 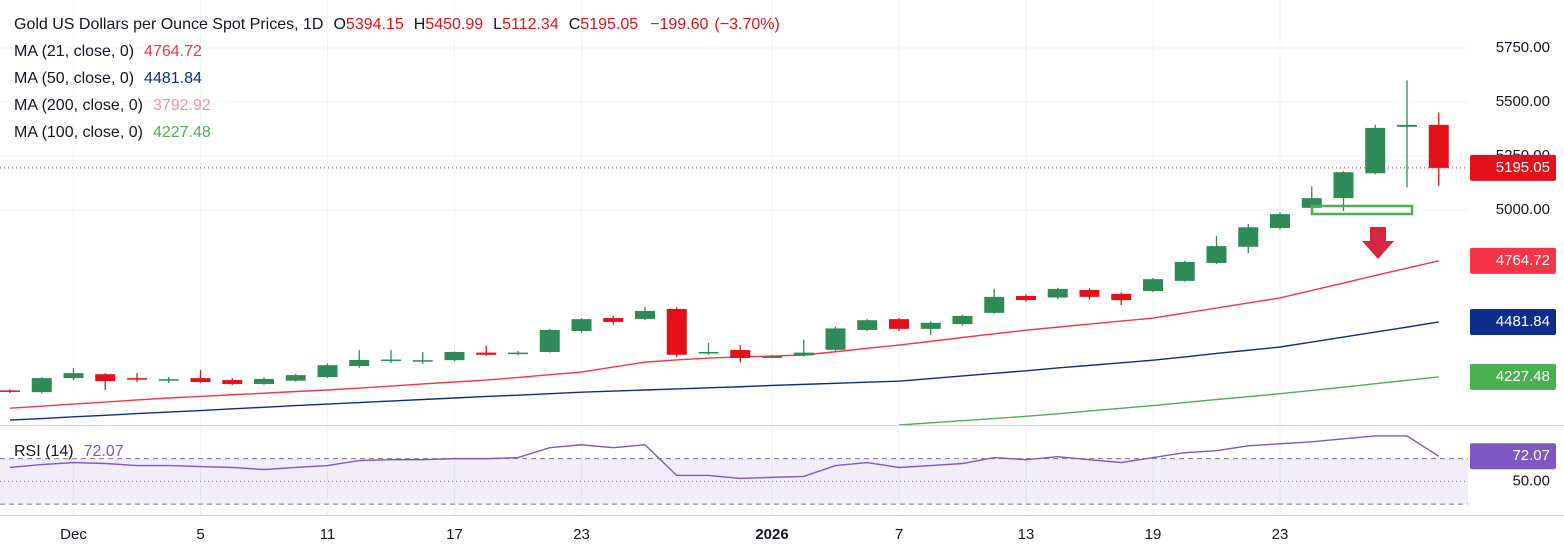 What do you see at coordinates (73, 534) in the screenshot?
I see `x-tick-label: Dec` at bounding box center [73, 534].